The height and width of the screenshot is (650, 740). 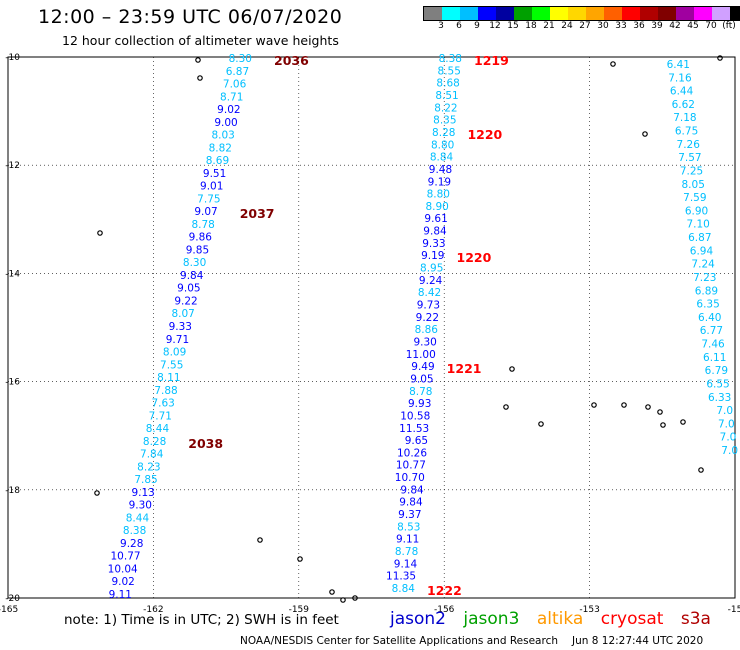 I want to click on swh-value-label: 8.90, so click(x=436, y=207).